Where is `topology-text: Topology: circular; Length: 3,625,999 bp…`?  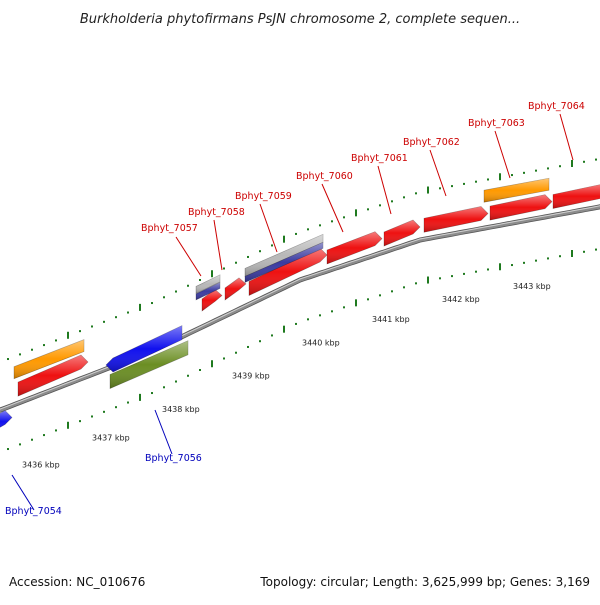
topology-text: Topology: circular; Length: 3,625,999 bp… is located at coordinates (424, 582).